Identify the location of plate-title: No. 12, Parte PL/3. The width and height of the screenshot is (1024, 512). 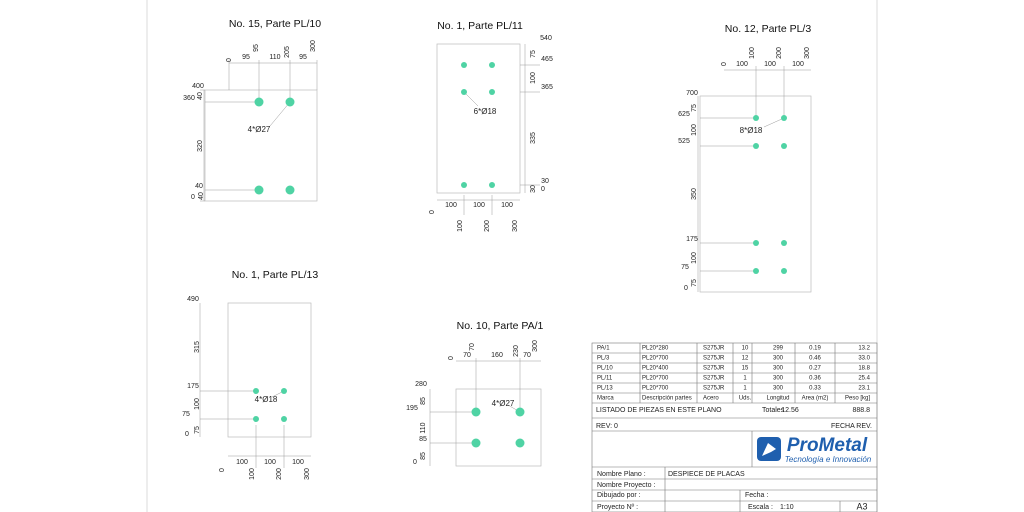
(768, 29).